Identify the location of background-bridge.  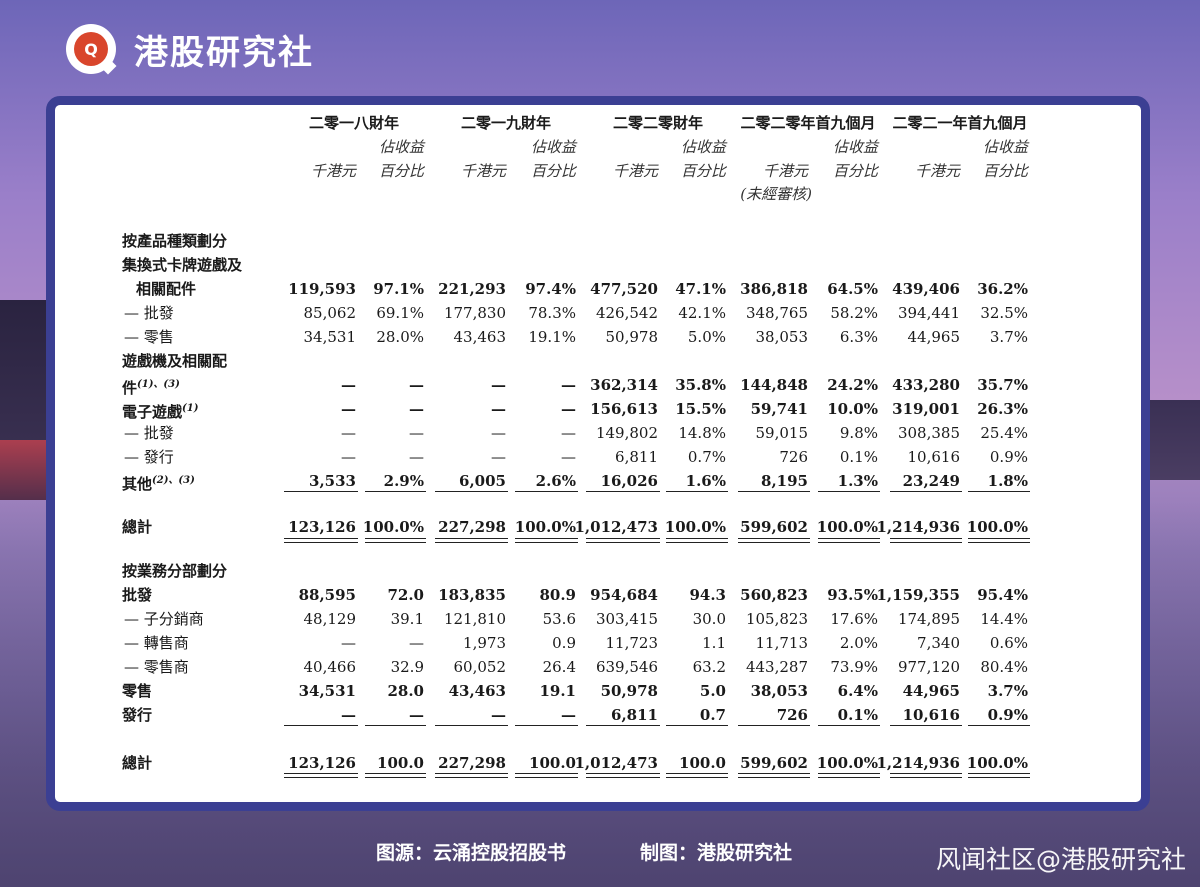
(1174, 440).